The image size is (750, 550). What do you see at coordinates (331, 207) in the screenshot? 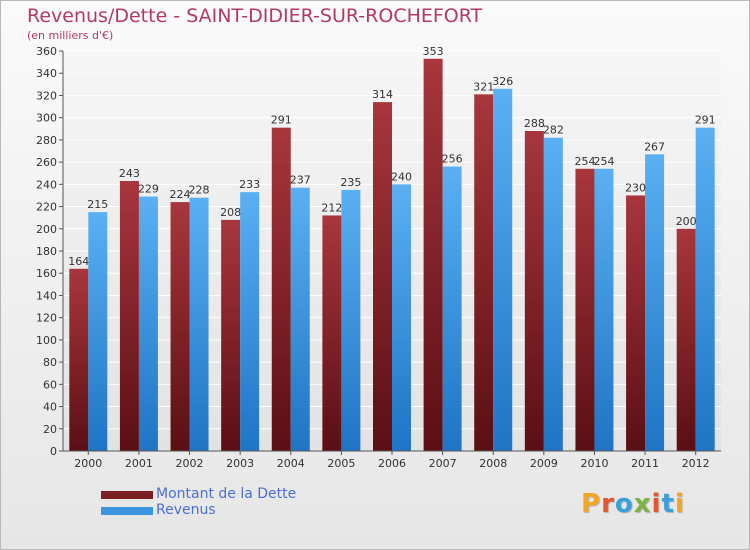
I see `data-label: 212` at bounding box center [331, 207].